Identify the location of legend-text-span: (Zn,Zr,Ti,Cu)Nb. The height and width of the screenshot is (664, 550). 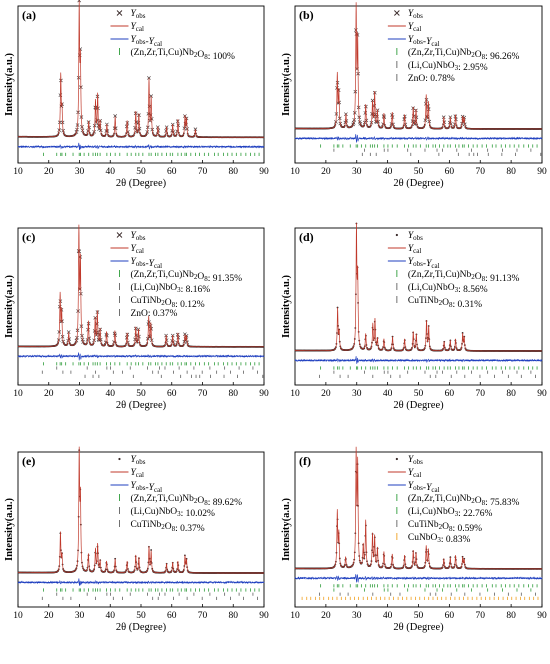
(162, 274).